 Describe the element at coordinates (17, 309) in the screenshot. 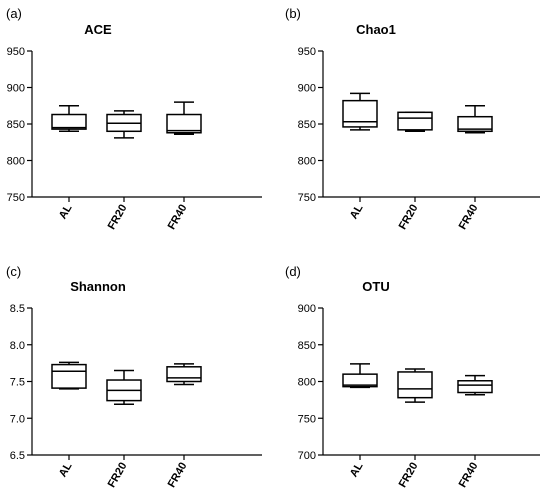

I see `y-tick-label: 8.5` at that location.